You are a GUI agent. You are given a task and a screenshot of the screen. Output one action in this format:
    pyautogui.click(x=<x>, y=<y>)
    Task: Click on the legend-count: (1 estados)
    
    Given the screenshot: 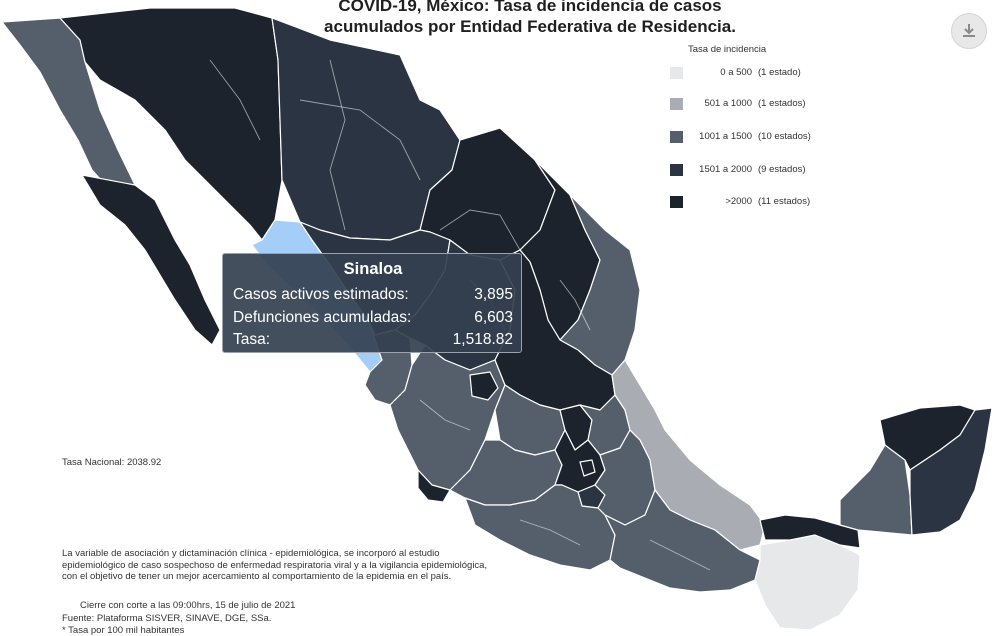 What is the action you would take?
    pyautogui.click(x=782, y=103)
    